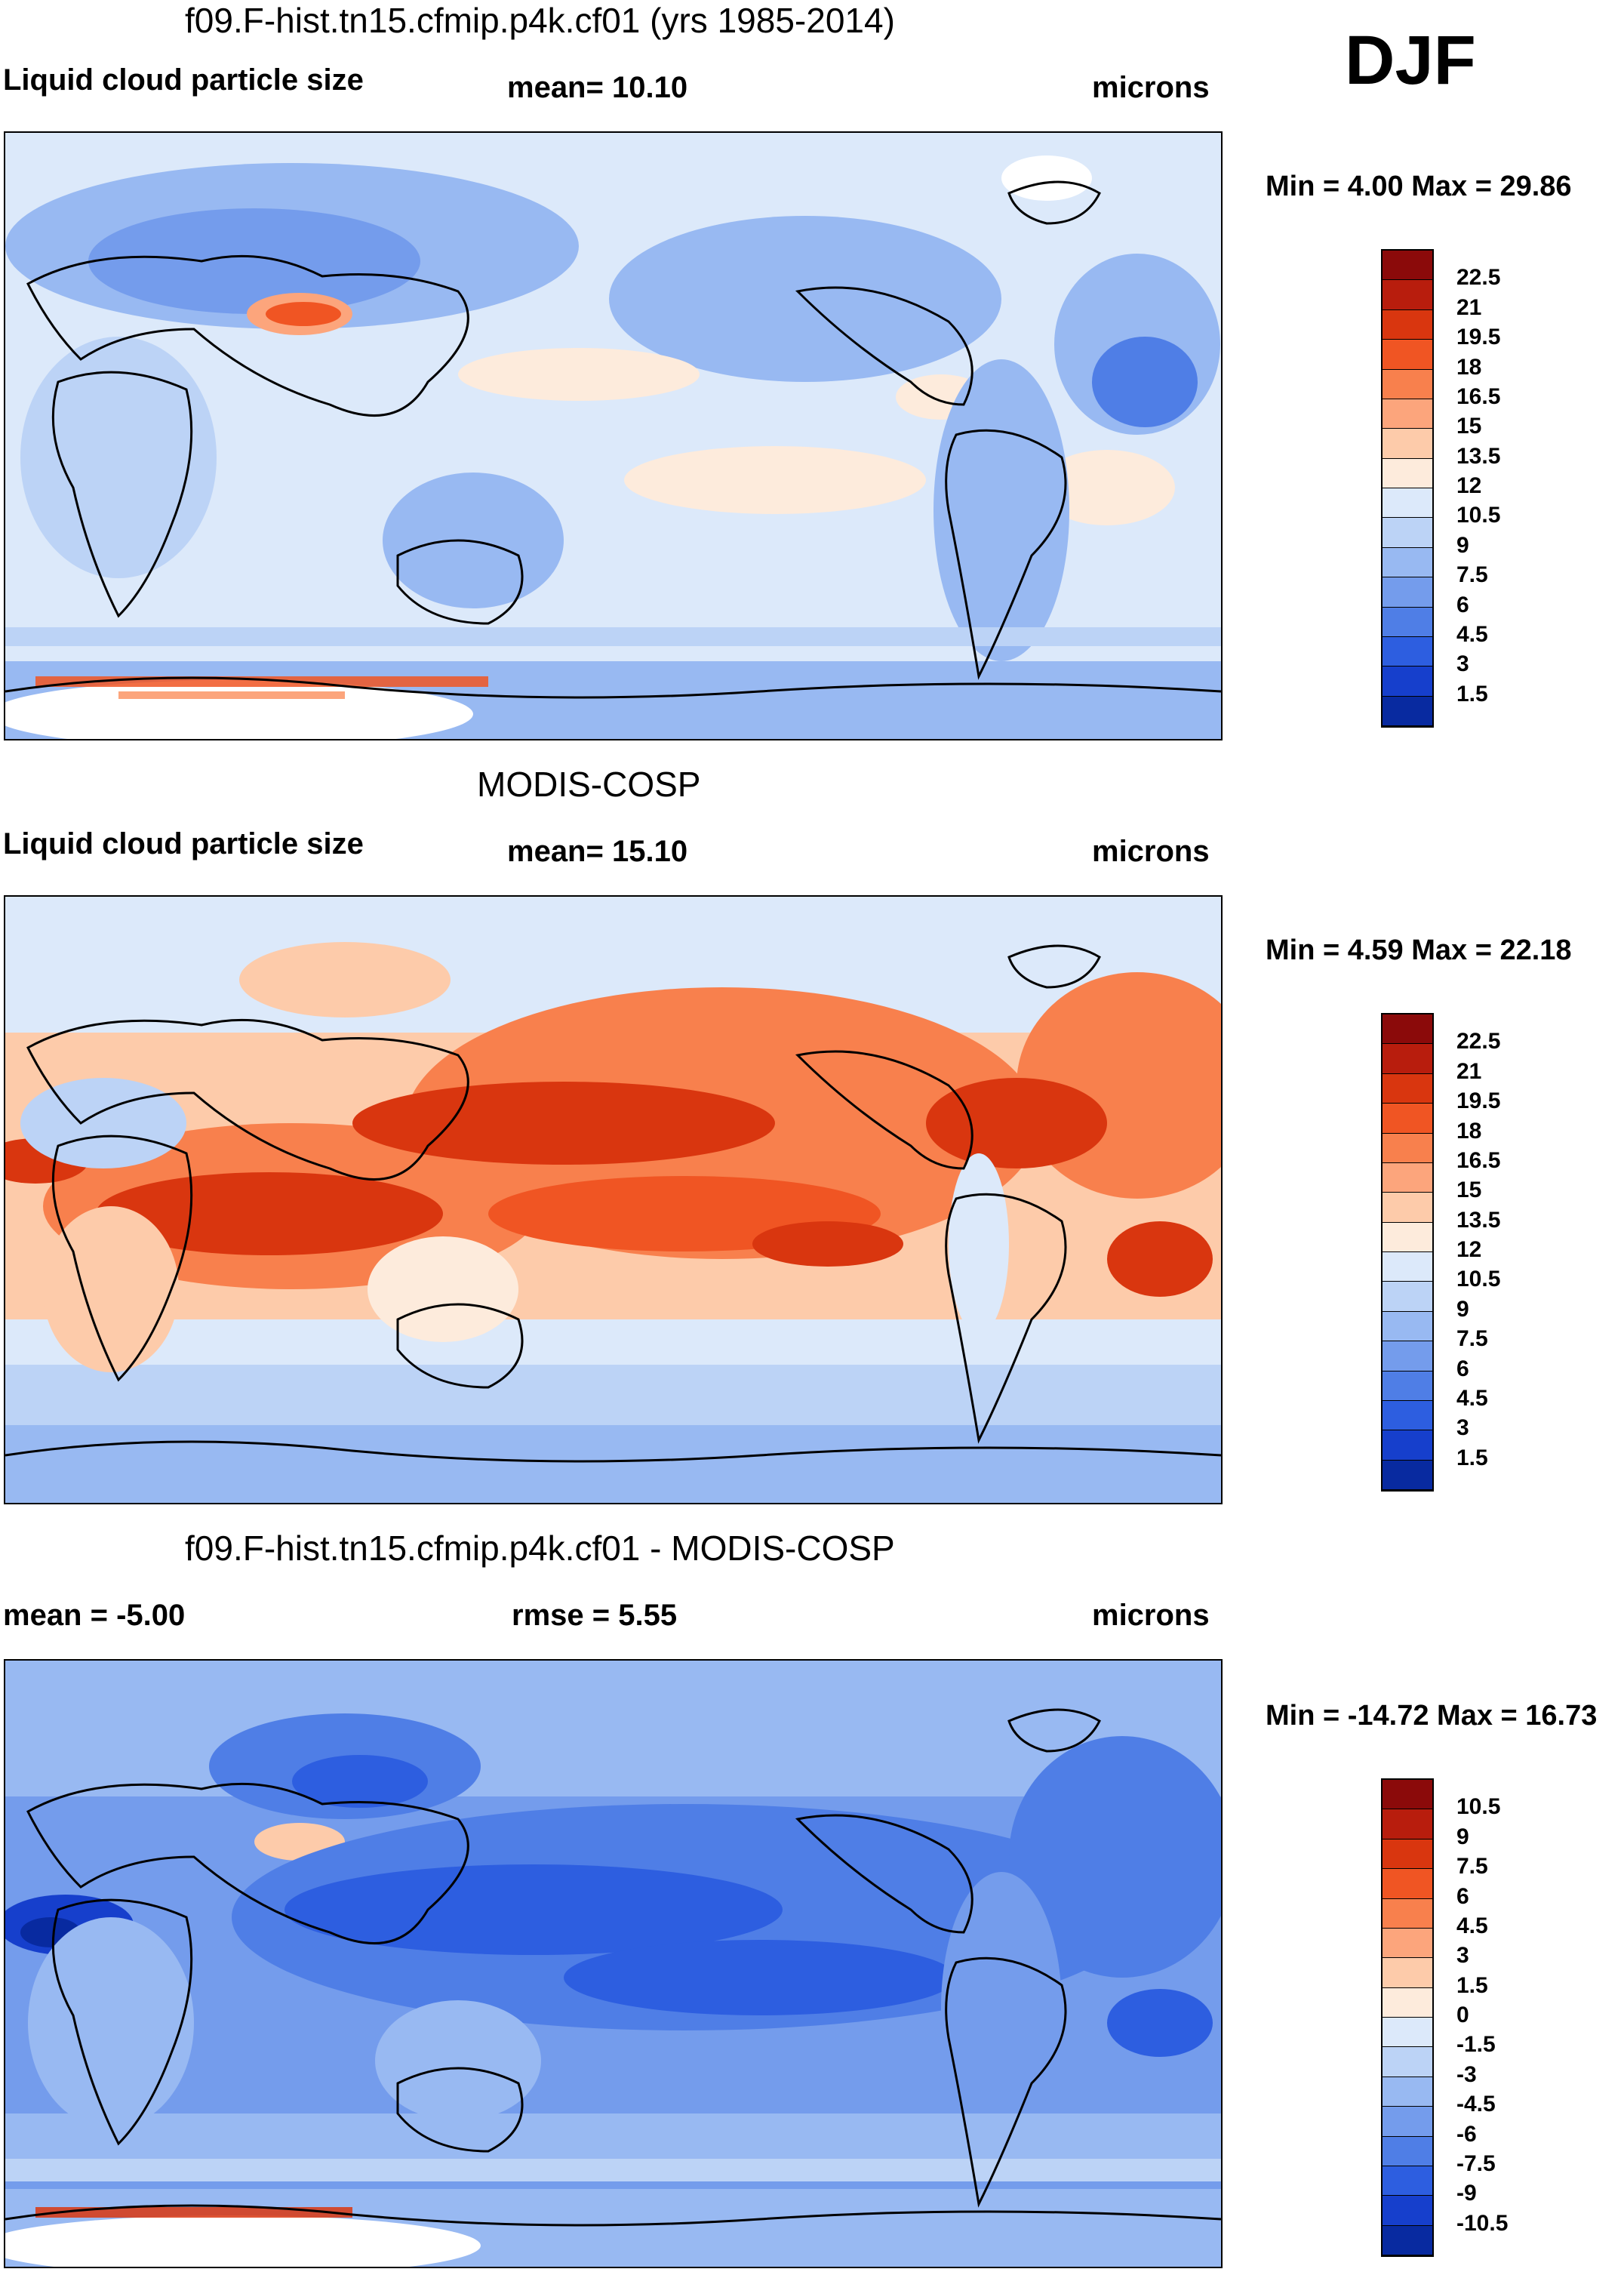 This screenshot has height=2272, width=1624. I want to click on colorbar-tick-label: -6, so click(1466, 2134).